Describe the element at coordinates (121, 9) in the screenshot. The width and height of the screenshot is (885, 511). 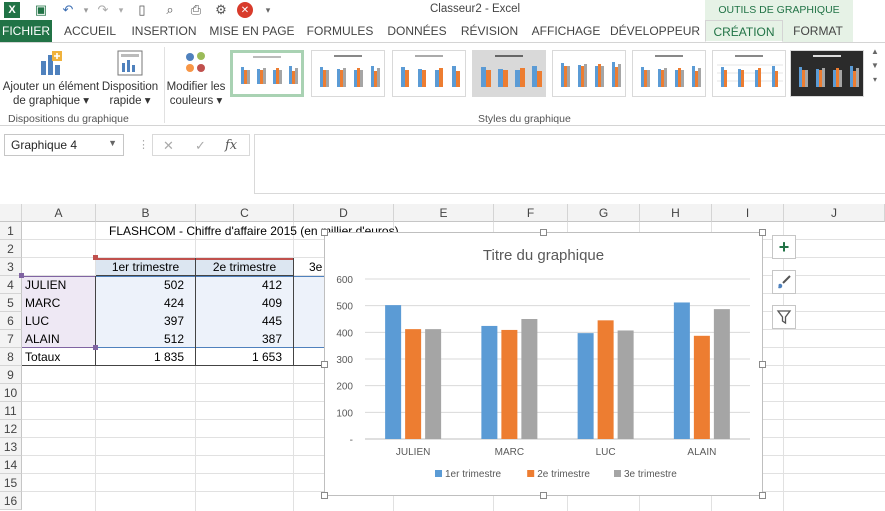
I see `redo-dropdown-icon: ▾` at that location.